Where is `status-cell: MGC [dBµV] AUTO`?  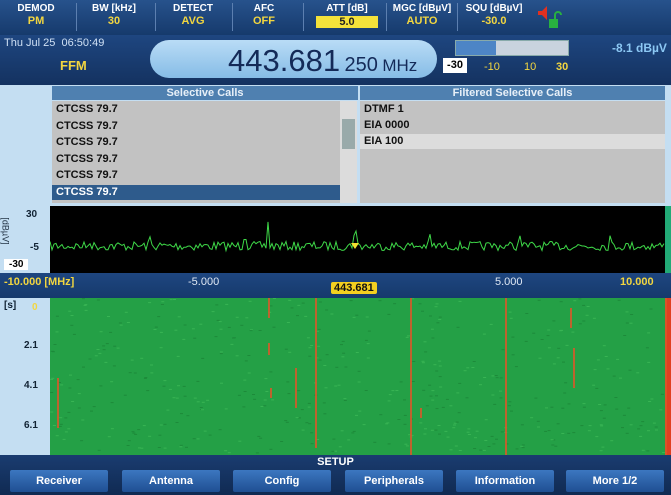
status-cell: MGC [dBµV] AUTO is located at coordinates (422, 18).